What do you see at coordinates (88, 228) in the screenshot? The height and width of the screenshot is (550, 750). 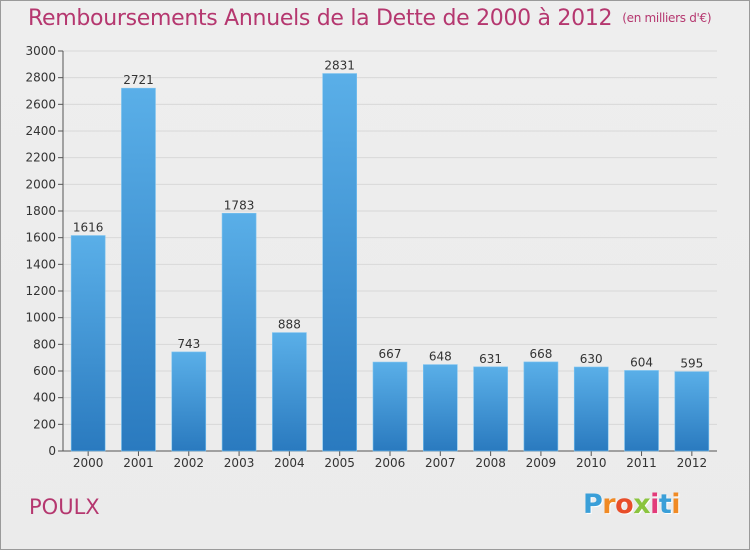 I see `value-label-2000: 1616` at bounding box center [88, 228].